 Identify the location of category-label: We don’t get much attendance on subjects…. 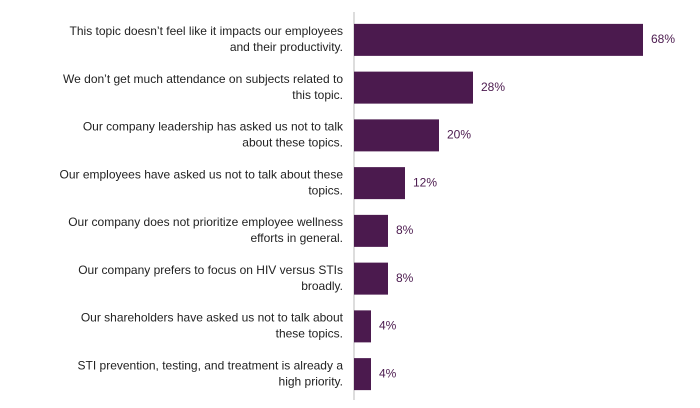
(203, 79).